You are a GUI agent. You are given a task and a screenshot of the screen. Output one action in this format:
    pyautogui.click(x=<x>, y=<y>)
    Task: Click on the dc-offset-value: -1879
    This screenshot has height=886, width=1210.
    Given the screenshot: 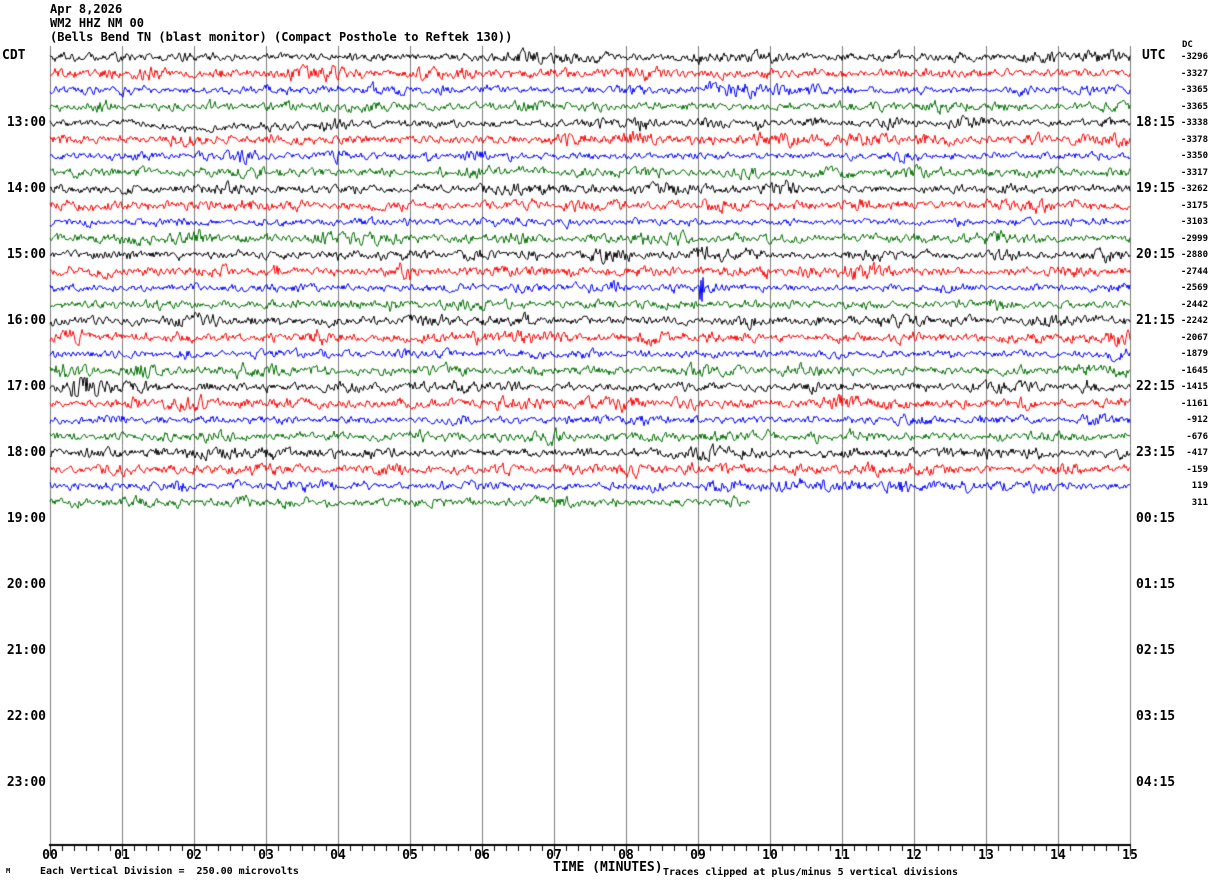 What is the action you would take?
    pyautogui.click(x=1194, y=354)
    